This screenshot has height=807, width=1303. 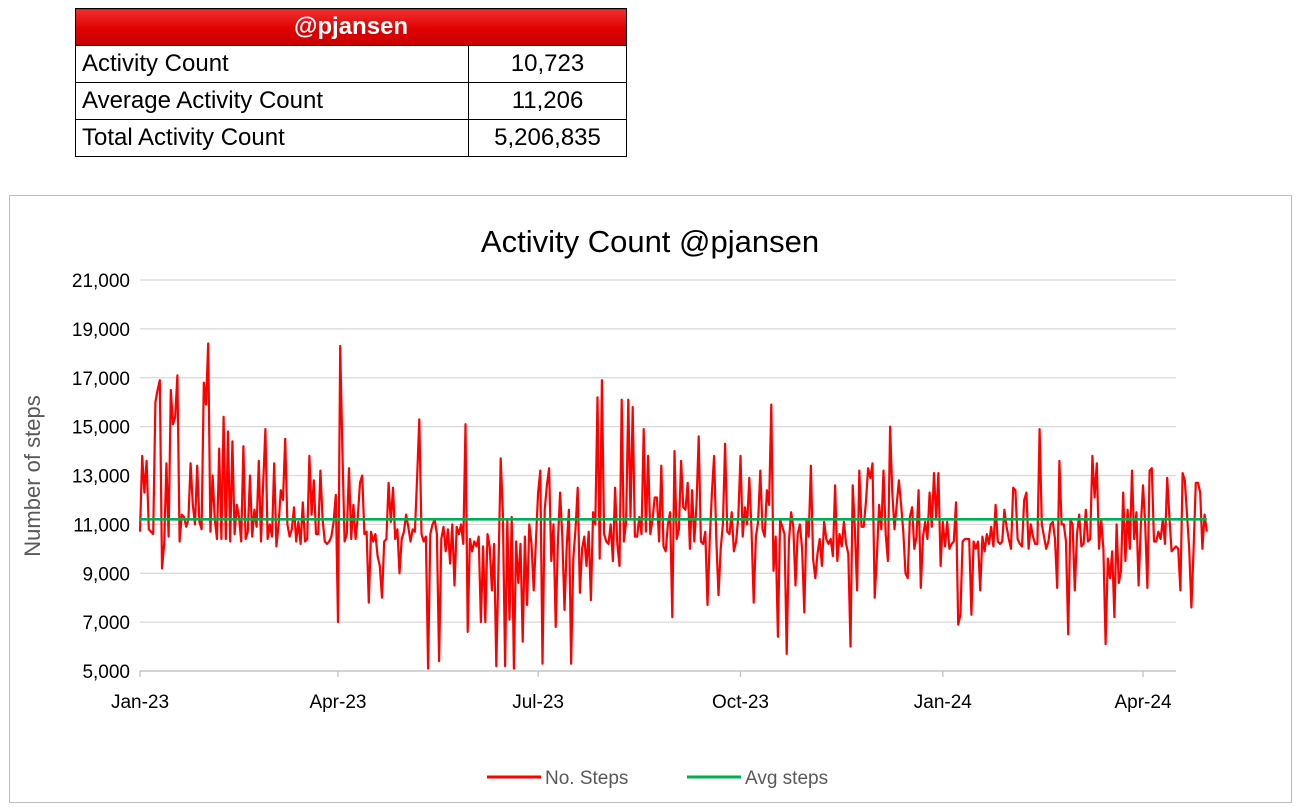 What do you see at coordinates (337, 702) in the screenshot?
I see `x-tick-label: Apr-23` at bounding box center [337, 702].